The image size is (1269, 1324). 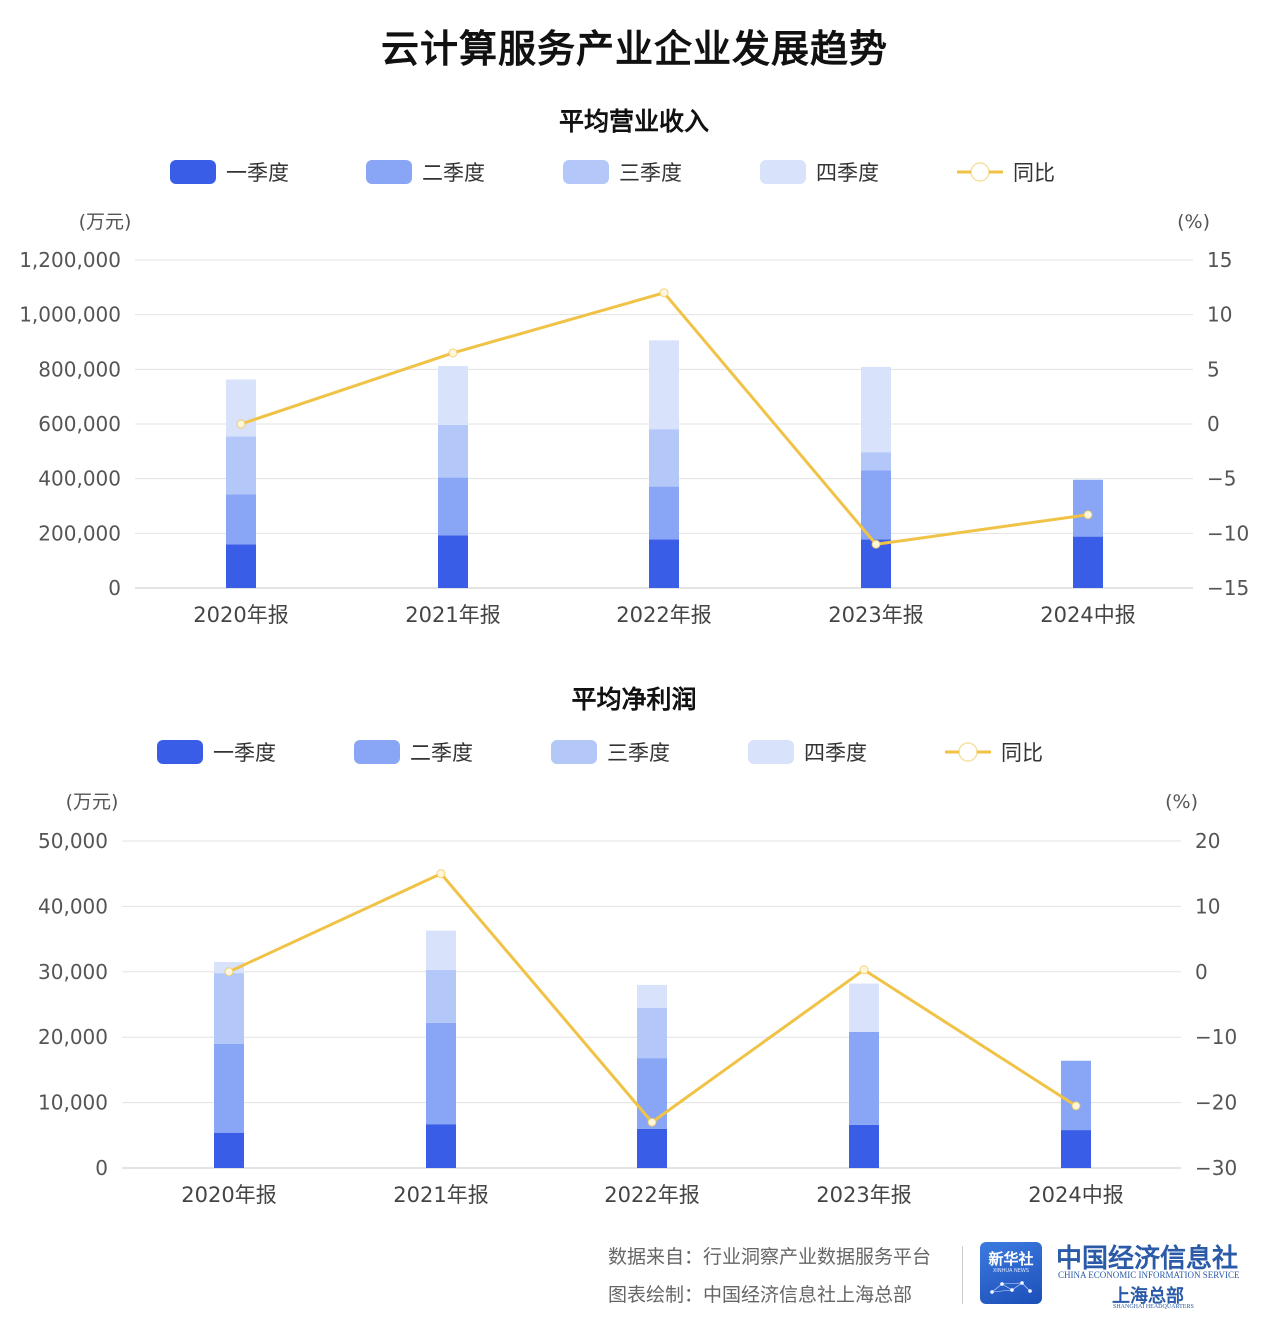 I want to click on y-tick-label-left: 1,000,000, so click(x=70, y=315).